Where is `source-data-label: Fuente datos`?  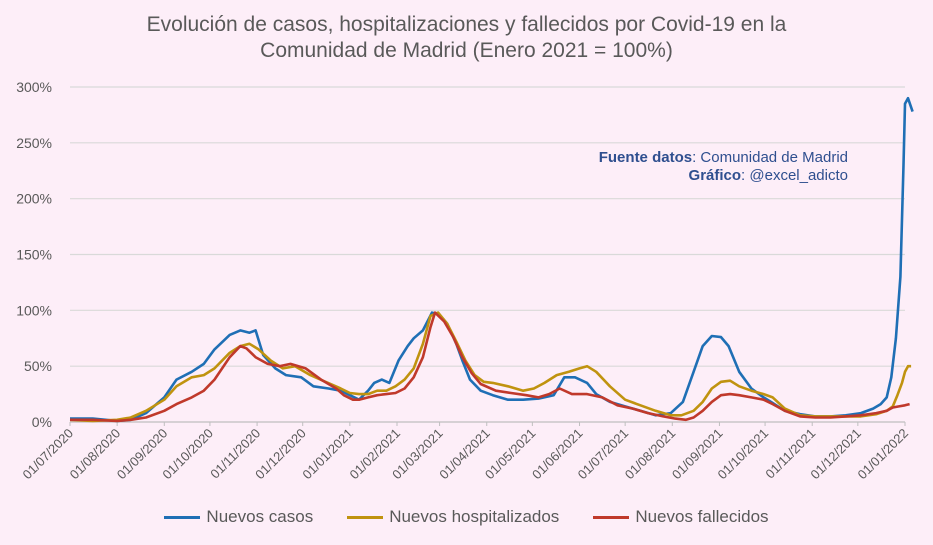 source-data-label: Fuente datos is located at coordinates (645, 157).